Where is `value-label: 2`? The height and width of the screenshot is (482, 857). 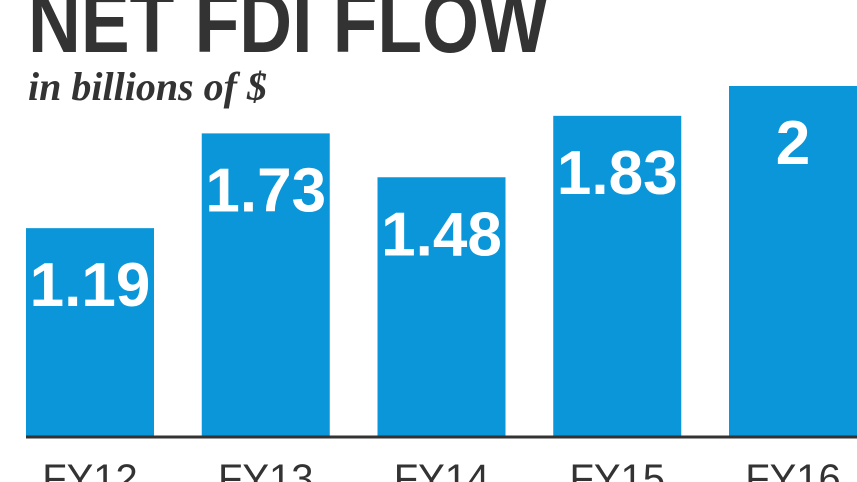 value-label: 2 is located at coordinates (793, 143).